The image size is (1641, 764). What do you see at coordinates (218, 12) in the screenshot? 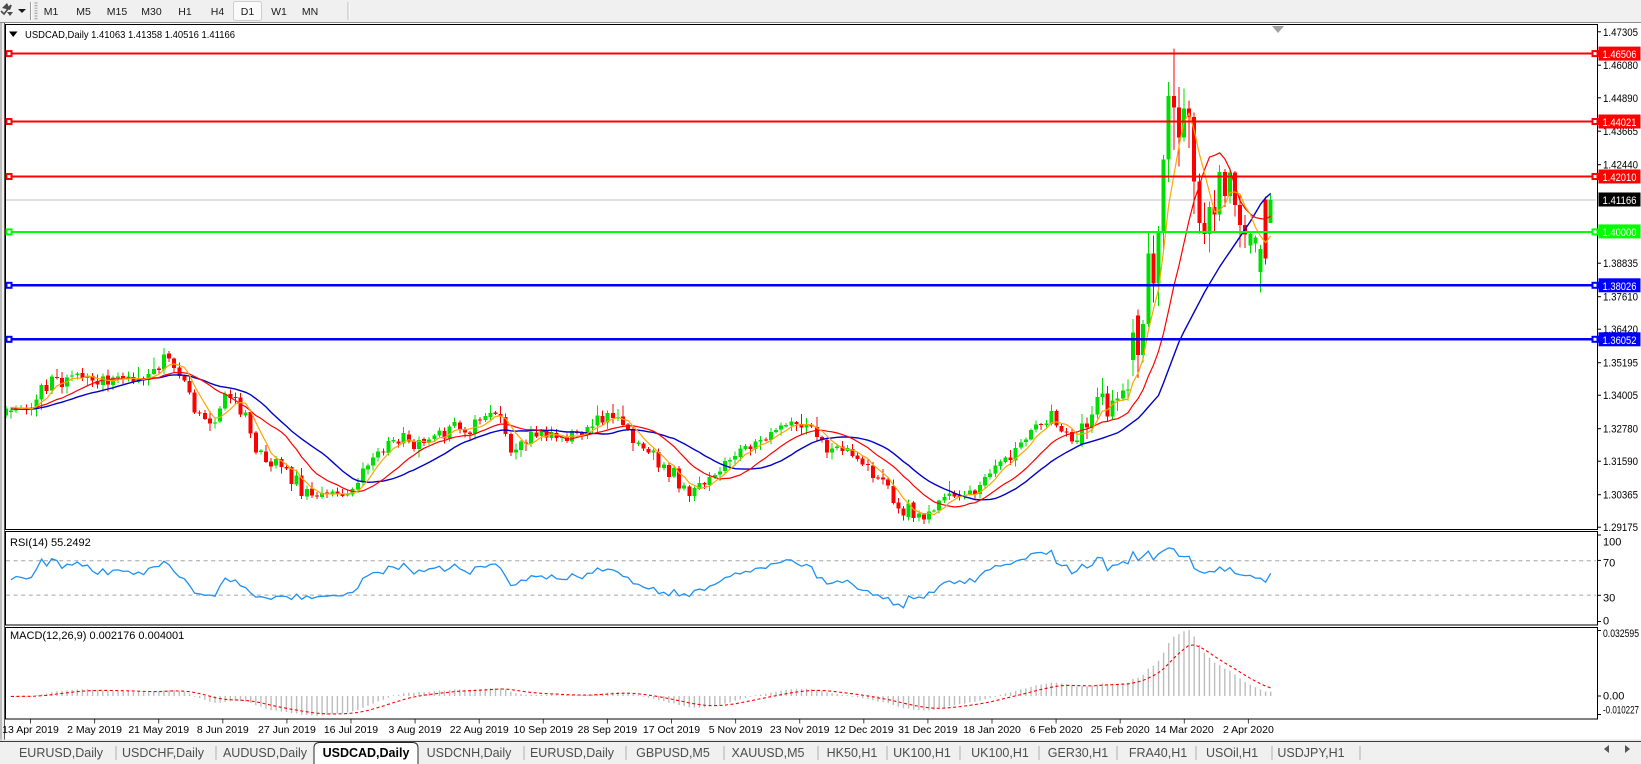
I see `svg-text: H4` at bounding box center [218, 12].